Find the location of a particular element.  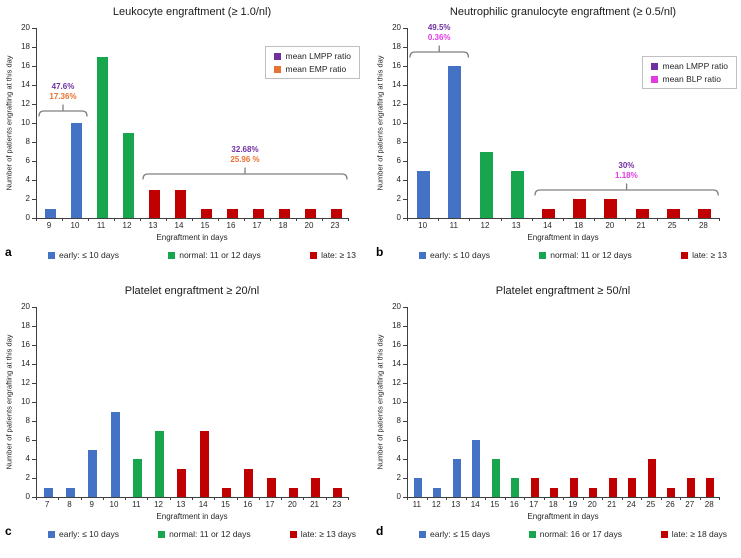

chart-title: Leukocyte engraftment (≥ 1.0/nl) is located at coordinates (192, 12).